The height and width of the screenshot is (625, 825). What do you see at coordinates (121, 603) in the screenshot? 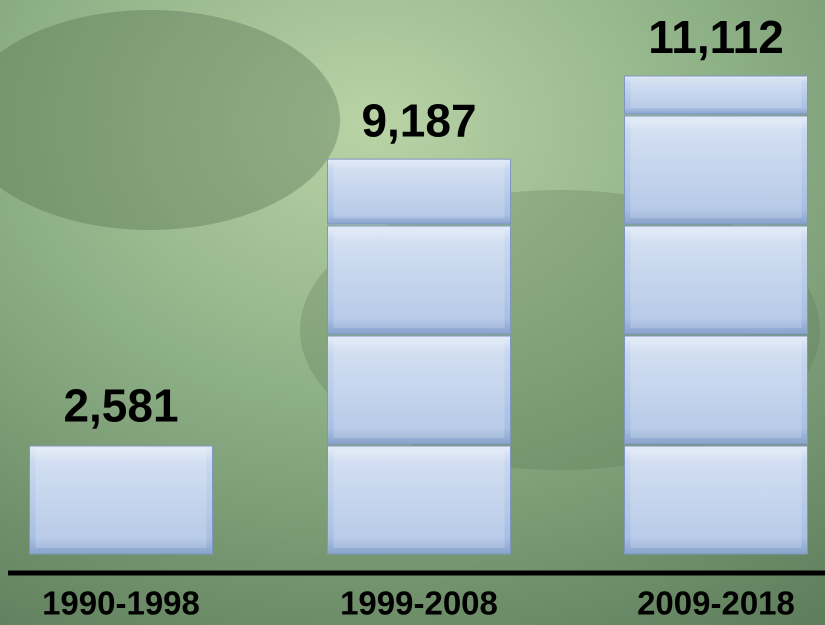
I see `x-tick-label: 1990-1998` at bounding box center [121, 603].